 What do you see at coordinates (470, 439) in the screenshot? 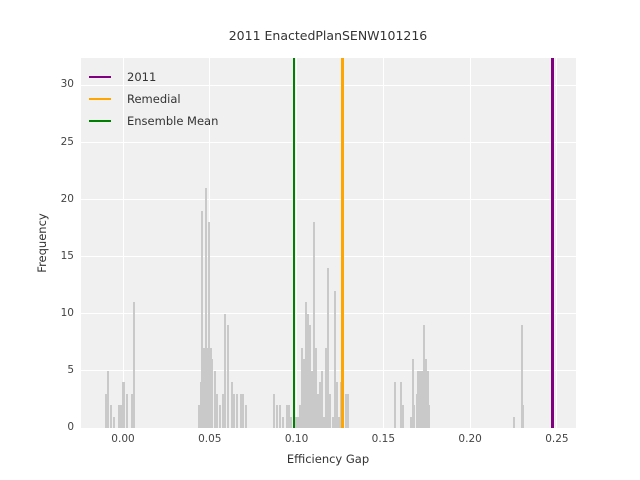
I see `x-tick-label: 0.20` at bounding box center [470, 439].